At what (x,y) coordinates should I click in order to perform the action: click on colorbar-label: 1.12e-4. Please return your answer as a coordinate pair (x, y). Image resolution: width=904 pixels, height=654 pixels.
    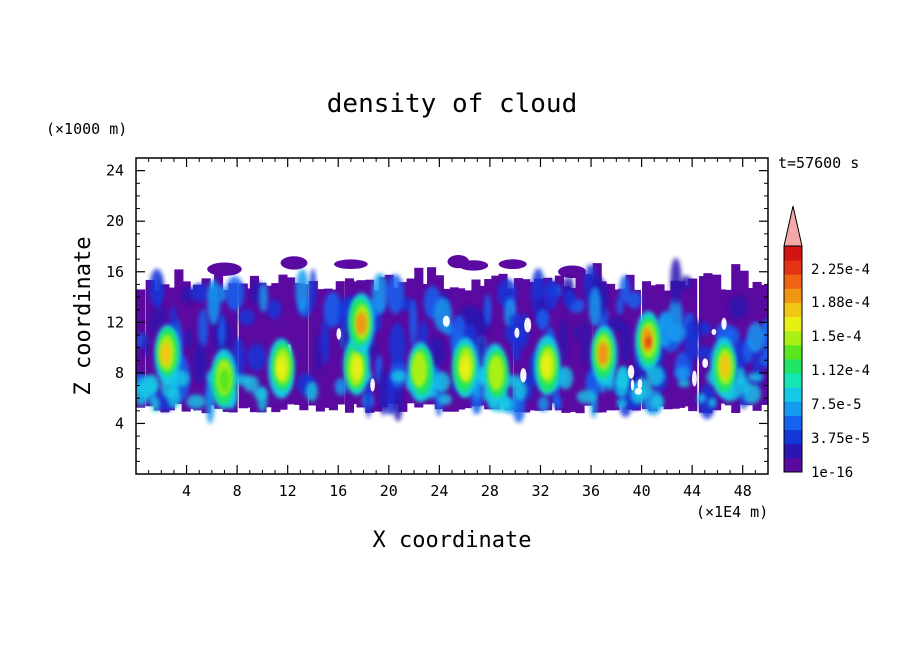
    Looking at the image, I should click on (840, 371).